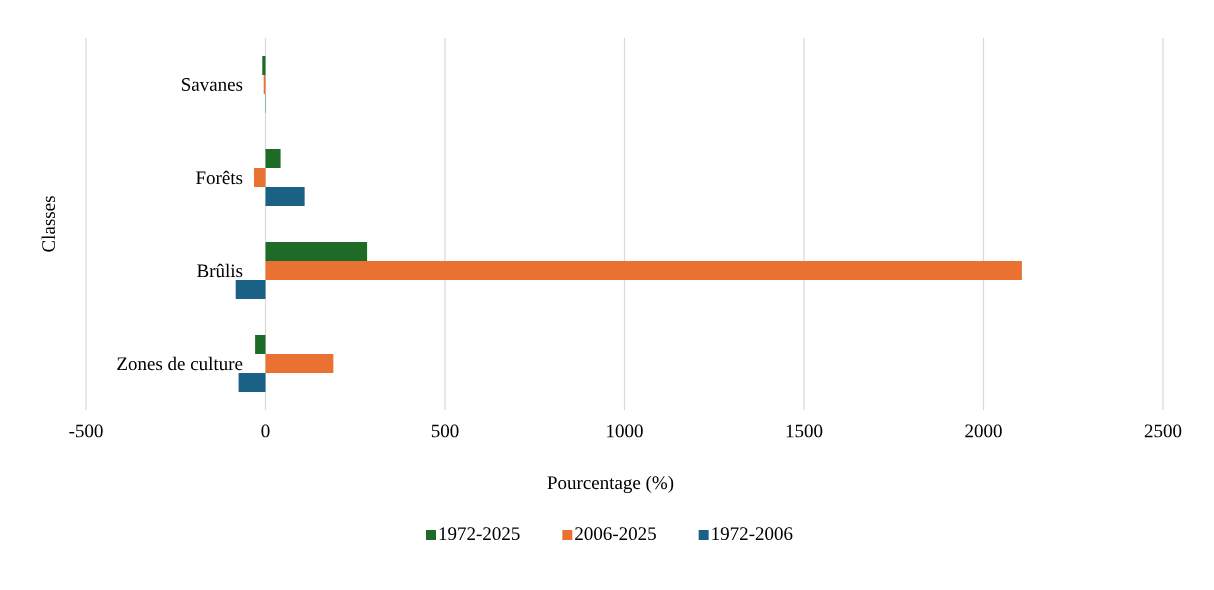  Describe the element at coordinates (220, 270) in the screenshot. I see `y-tick-label: Brûlis` at that location.